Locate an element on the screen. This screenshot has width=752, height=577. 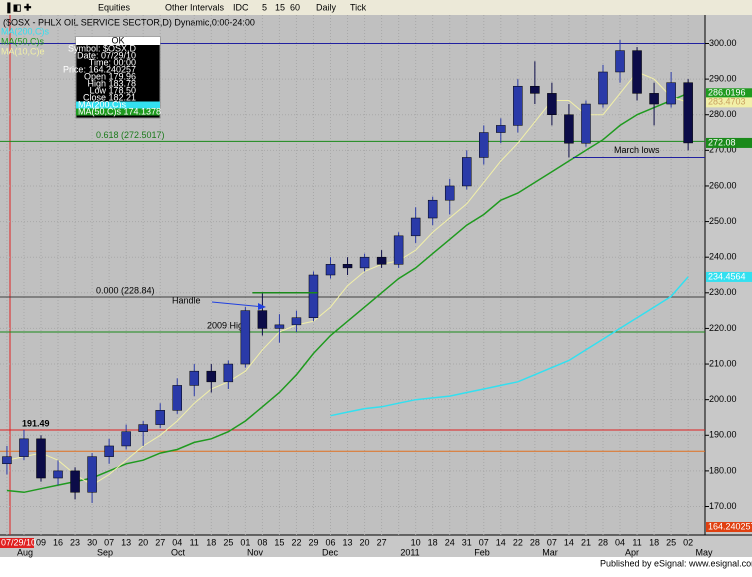
toolbar-item: Tick is located at coordinates (358, 7).